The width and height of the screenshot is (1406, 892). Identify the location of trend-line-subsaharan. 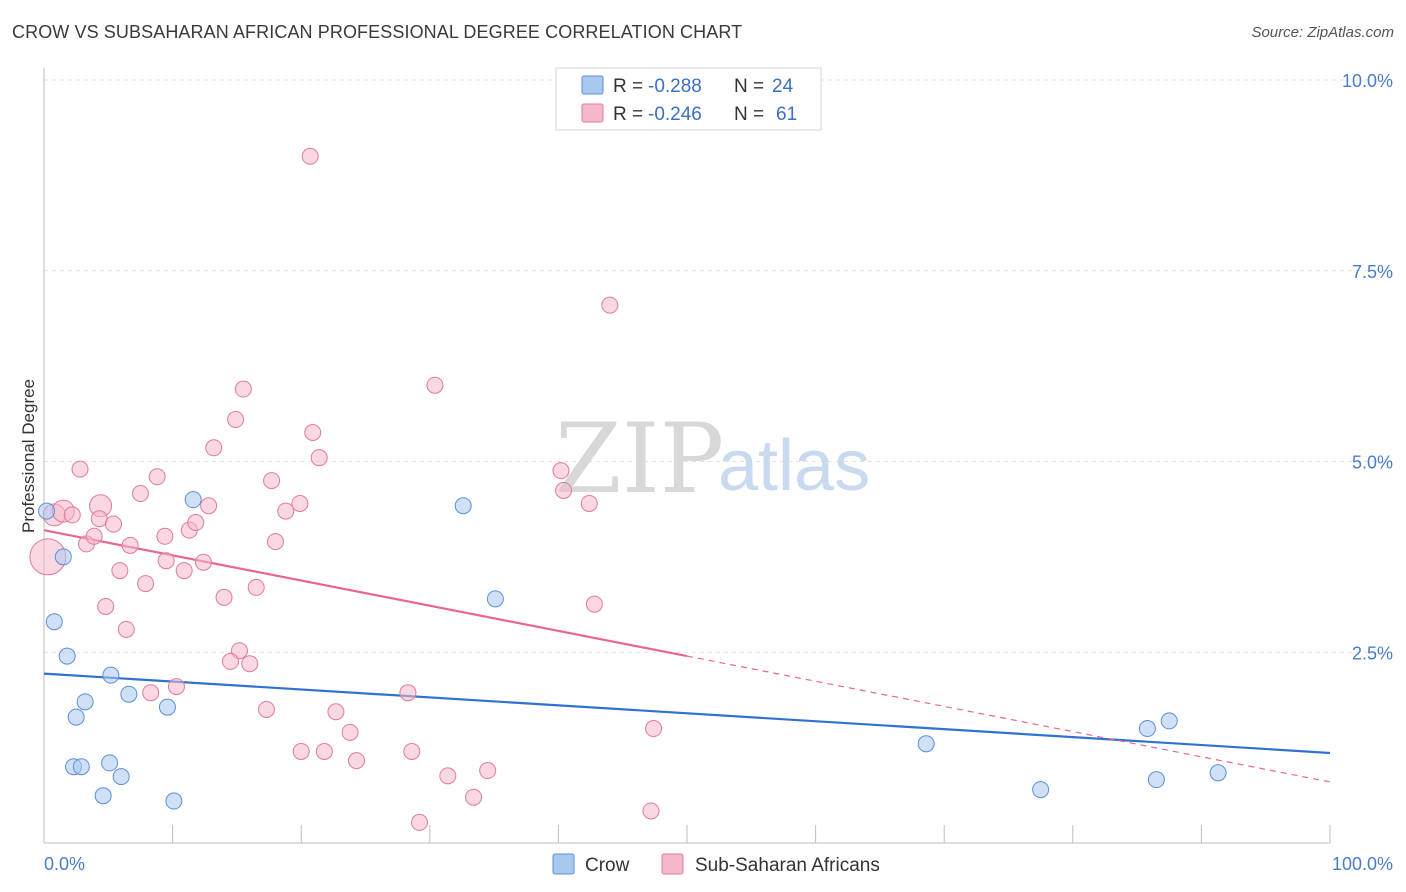
(365, 593).